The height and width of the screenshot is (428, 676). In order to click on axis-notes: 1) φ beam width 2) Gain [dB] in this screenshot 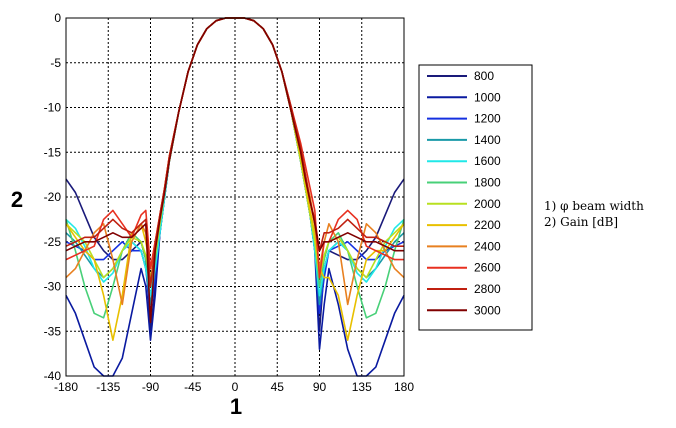, I will do `click(594, 214)`.